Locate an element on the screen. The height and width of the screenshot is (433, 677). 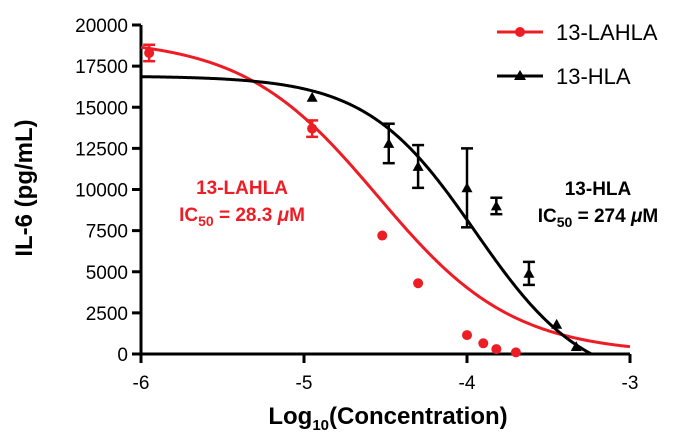
y-axis-label: IL-6 (pg/mL) is located at coordinates (24, 187).